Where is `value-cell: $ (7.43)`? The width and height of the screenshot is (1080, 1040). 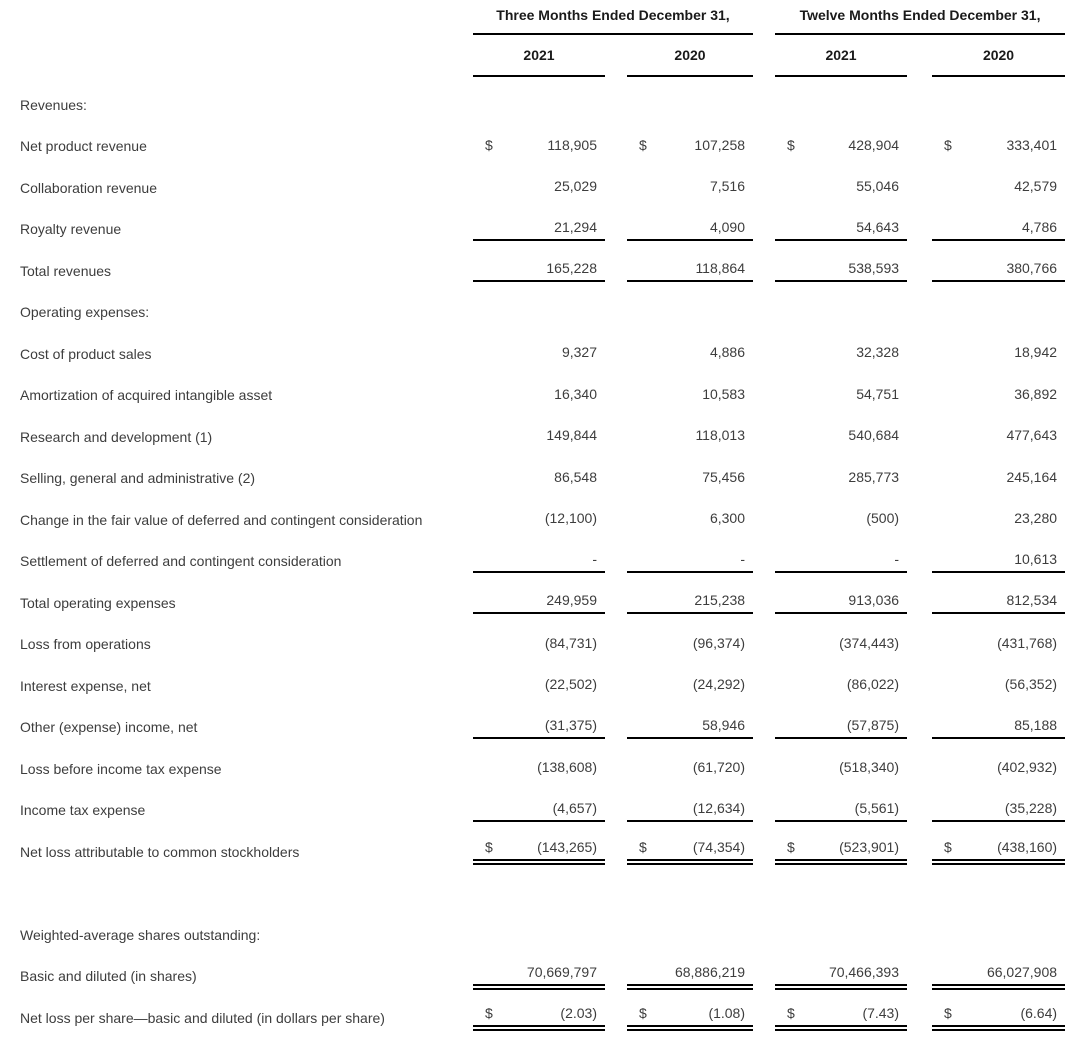 value-cell: $ (7.43) is located at coordinates (841, 1018).